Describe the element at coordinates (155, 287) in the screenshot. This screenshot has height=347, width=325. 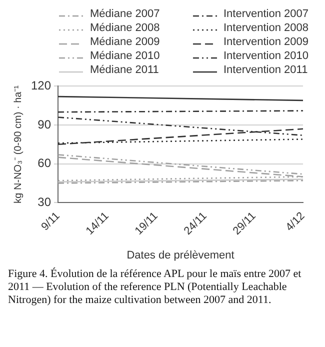
I see `caption: Figure 4. Évolution de la référence APL pour le maïs entre 2007 et 2011 — Evolution of the reference PLN (Potentially Leachable Nitrogen) for the maize cultivation between 2007 and 2011.` at that location.